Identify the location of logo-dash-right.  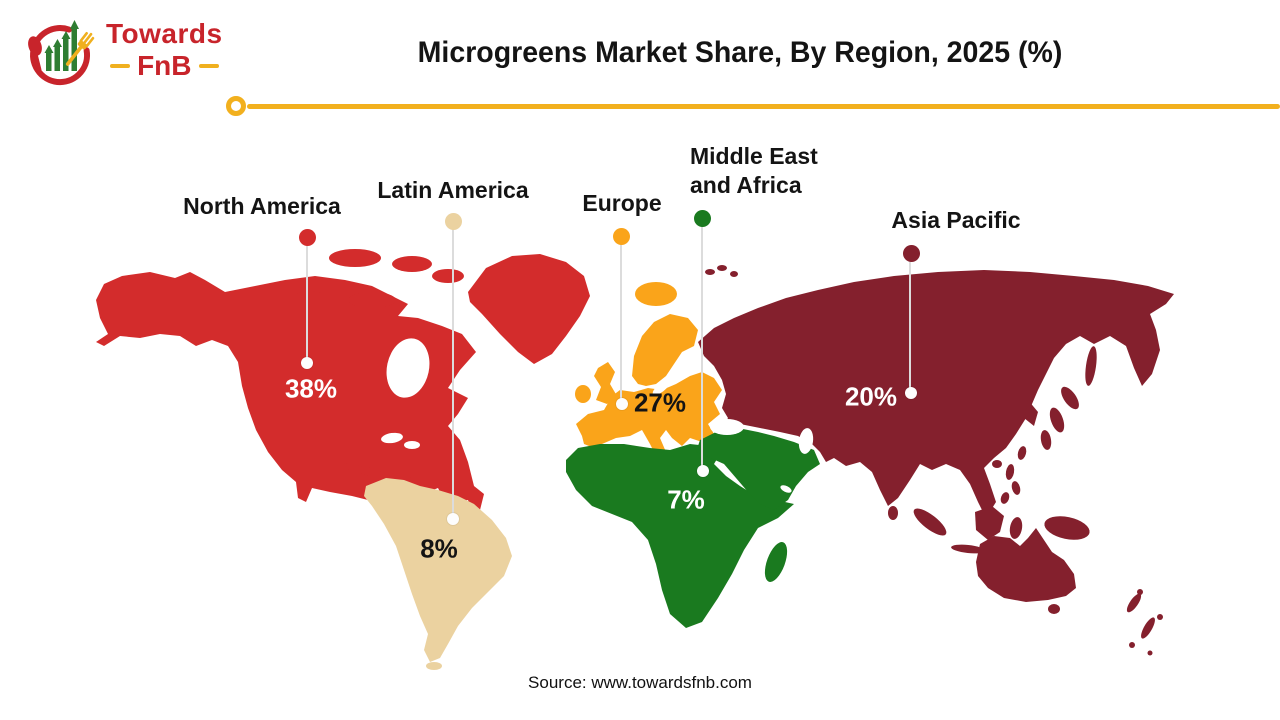
(208, 66).